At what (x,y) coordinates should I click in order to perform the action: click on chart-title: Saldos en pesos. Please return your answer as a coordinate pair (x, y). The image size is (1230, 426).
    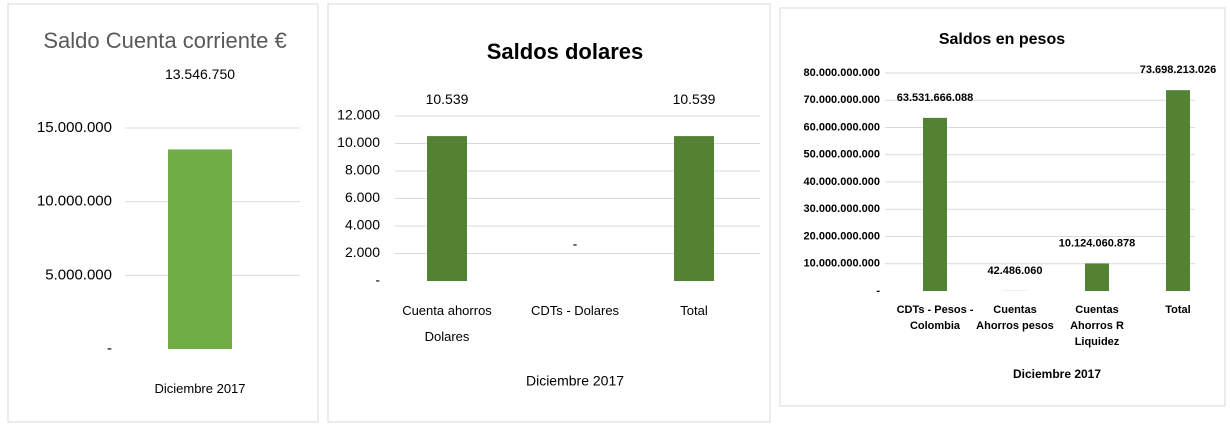
    Looking at the image, I should click on (1002, 39).